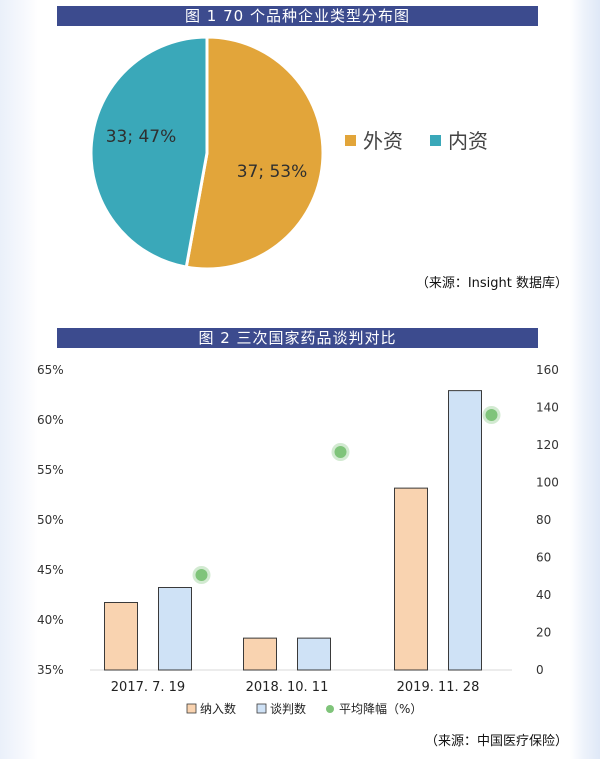 The height and width of the screenshot is (759, 600). What do you see at coordinates (297, 16) in the screenshot?
I see `figure1-title: 图 1 70 个品种企业类型分布图` at bounding box center [297, 16].